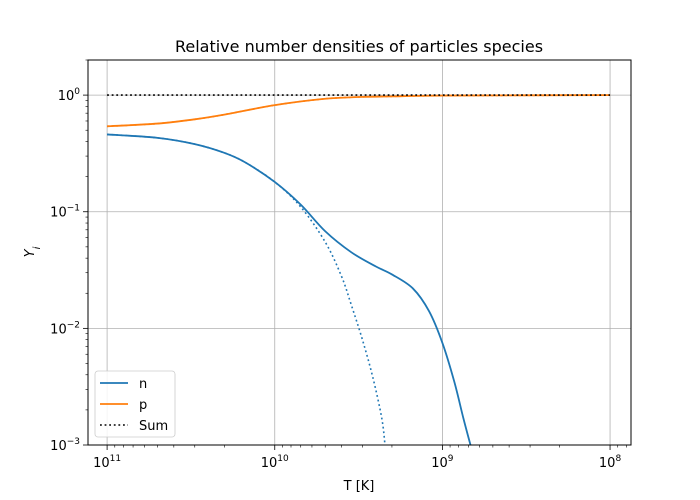 The image size is (700, 500). Describe the element at coordinates (153, 426) in the screenshot. I see `legend-label-sum: Sum` at that location.